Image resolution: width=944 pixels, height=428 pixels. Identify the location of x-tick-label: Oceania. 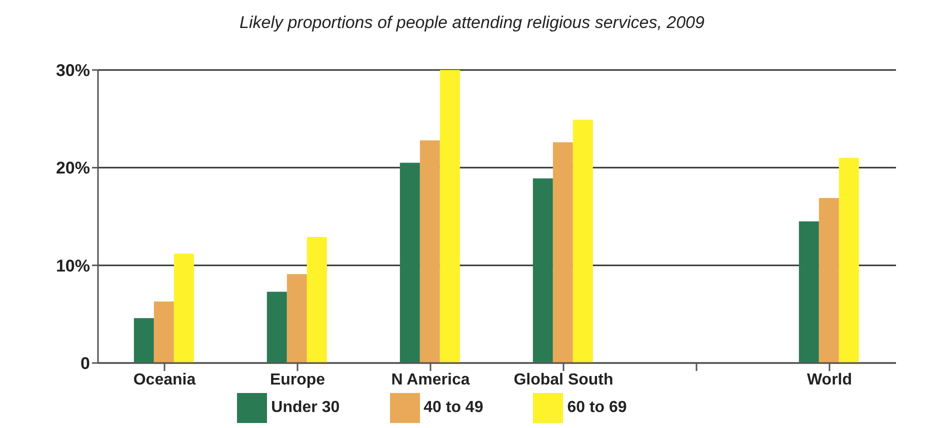
(164, 379).